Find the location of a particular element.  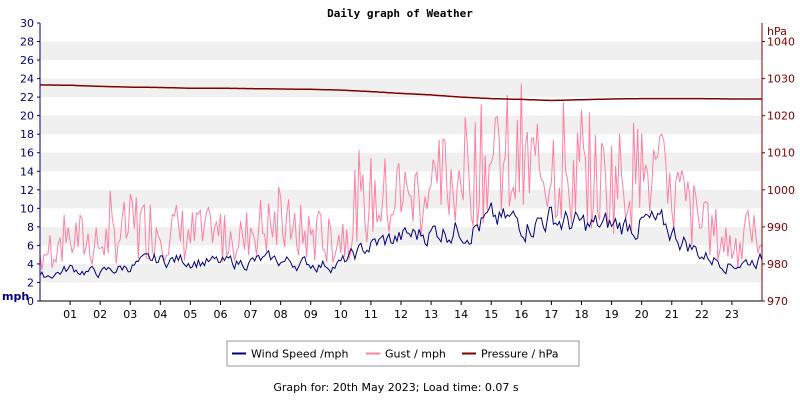

left-tick-label: 30 is located at coordinates (27, 23).